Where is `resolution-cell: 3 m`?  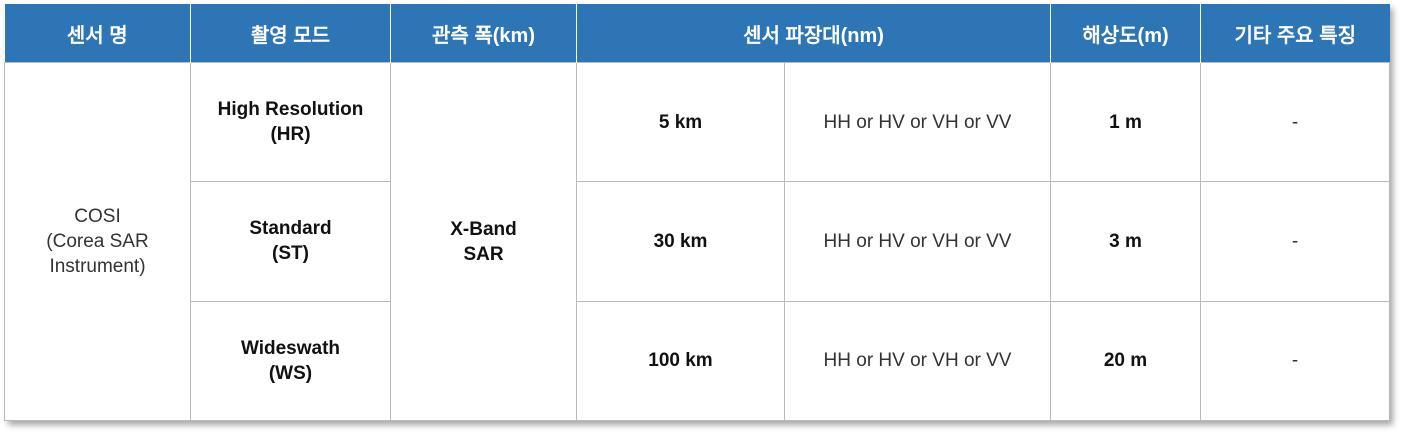
resolution-cell: 3 m is located at coordinates (1126, 241).